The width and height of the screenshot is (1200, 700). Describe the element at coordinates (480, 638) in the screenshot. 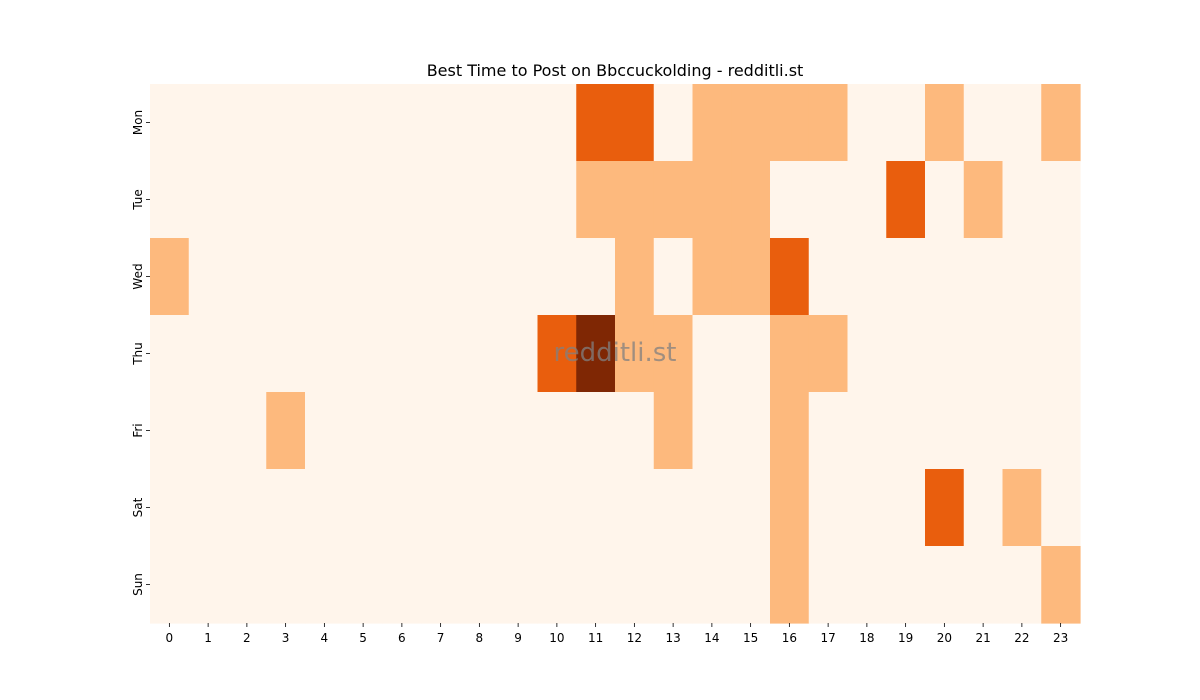

I see `x-tick-label: 8` at that location.